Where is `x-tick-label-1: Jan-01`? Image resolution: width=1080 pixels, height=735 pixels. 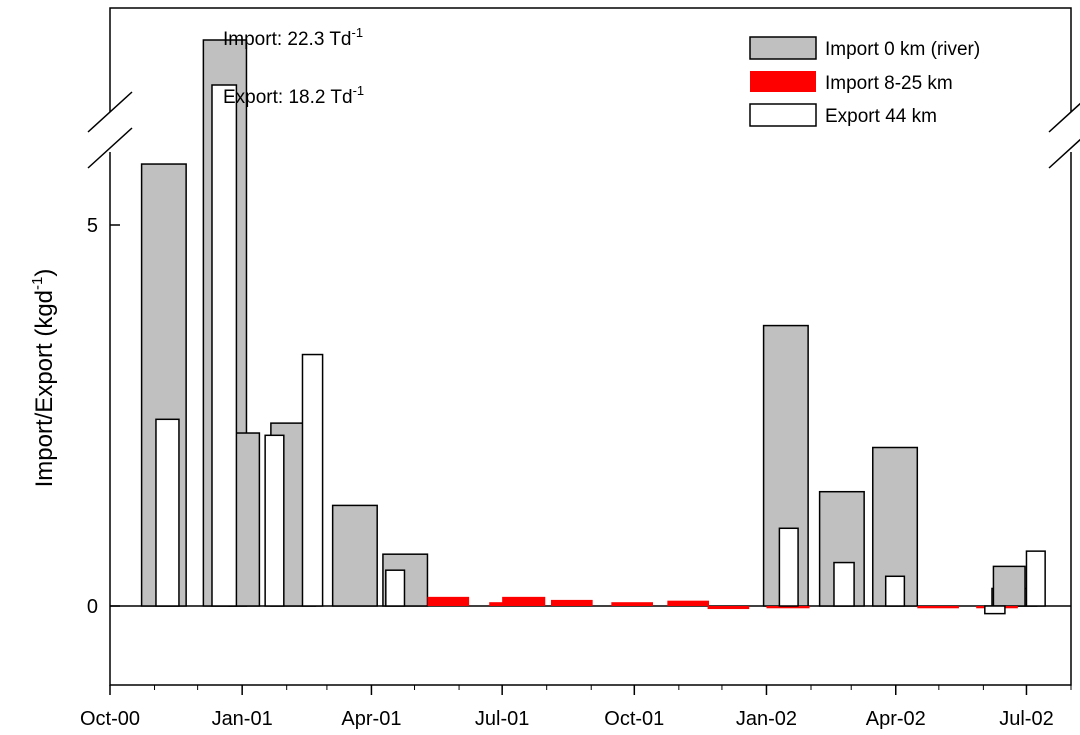 x-tick-label-1: Jan-01 is located at coordinates (242, 719).